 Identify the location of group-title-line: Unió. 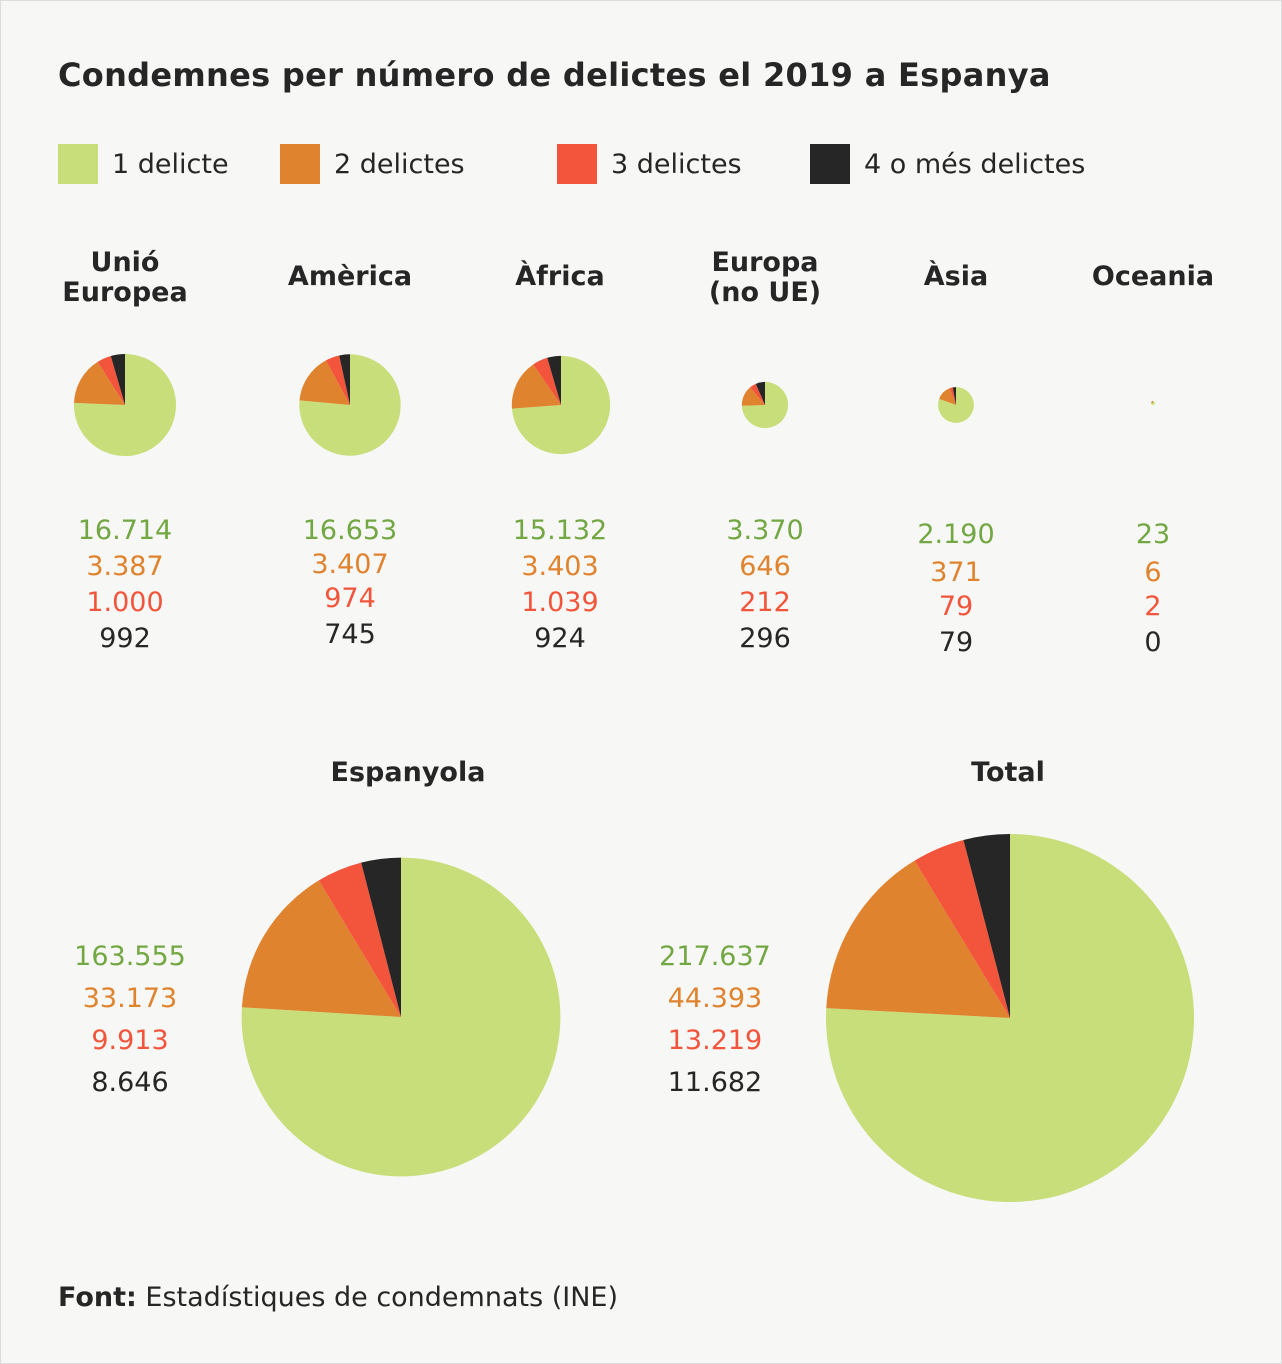
(125, 262).